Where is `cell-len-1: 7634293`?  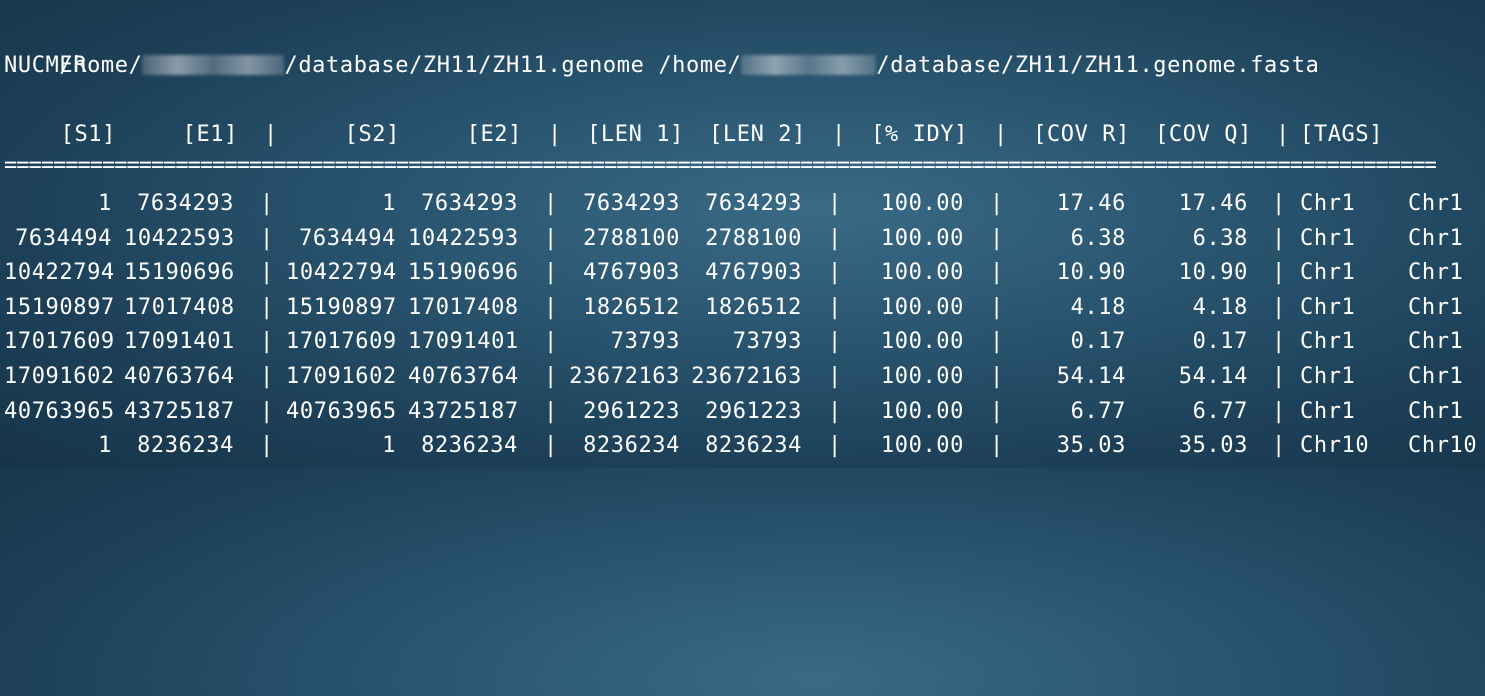
cell-len-1: 7634293 is located at coordinates (631, 203).